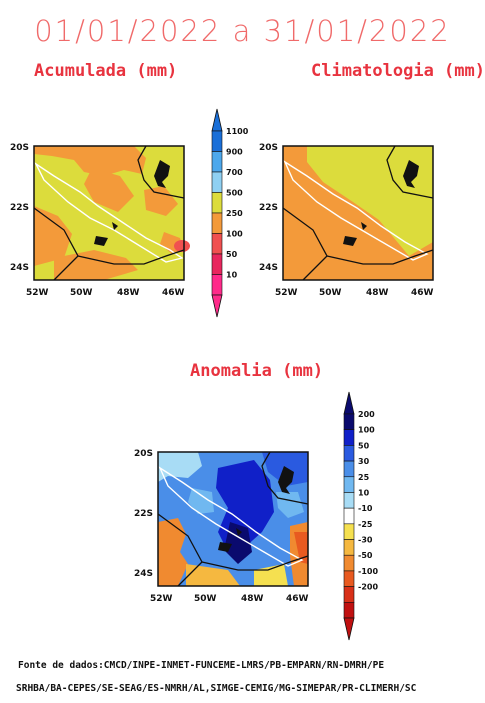 The image size is (485, 703). What do you see at coordinates (398, 71) in the screenshot?
I see `climatology-title: Climatologia (mm)` at bounding box center [398, 71].